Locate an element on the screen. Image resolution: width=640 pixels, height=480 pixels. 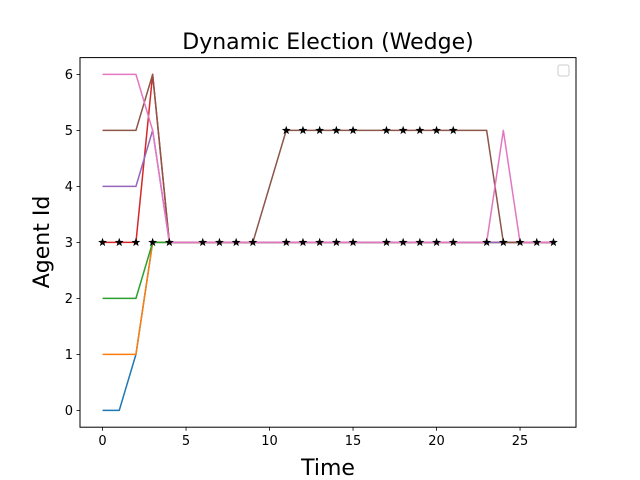
x-axis-ticks: 0 5 10 15 20 25 is located at coordinates (313, 438).